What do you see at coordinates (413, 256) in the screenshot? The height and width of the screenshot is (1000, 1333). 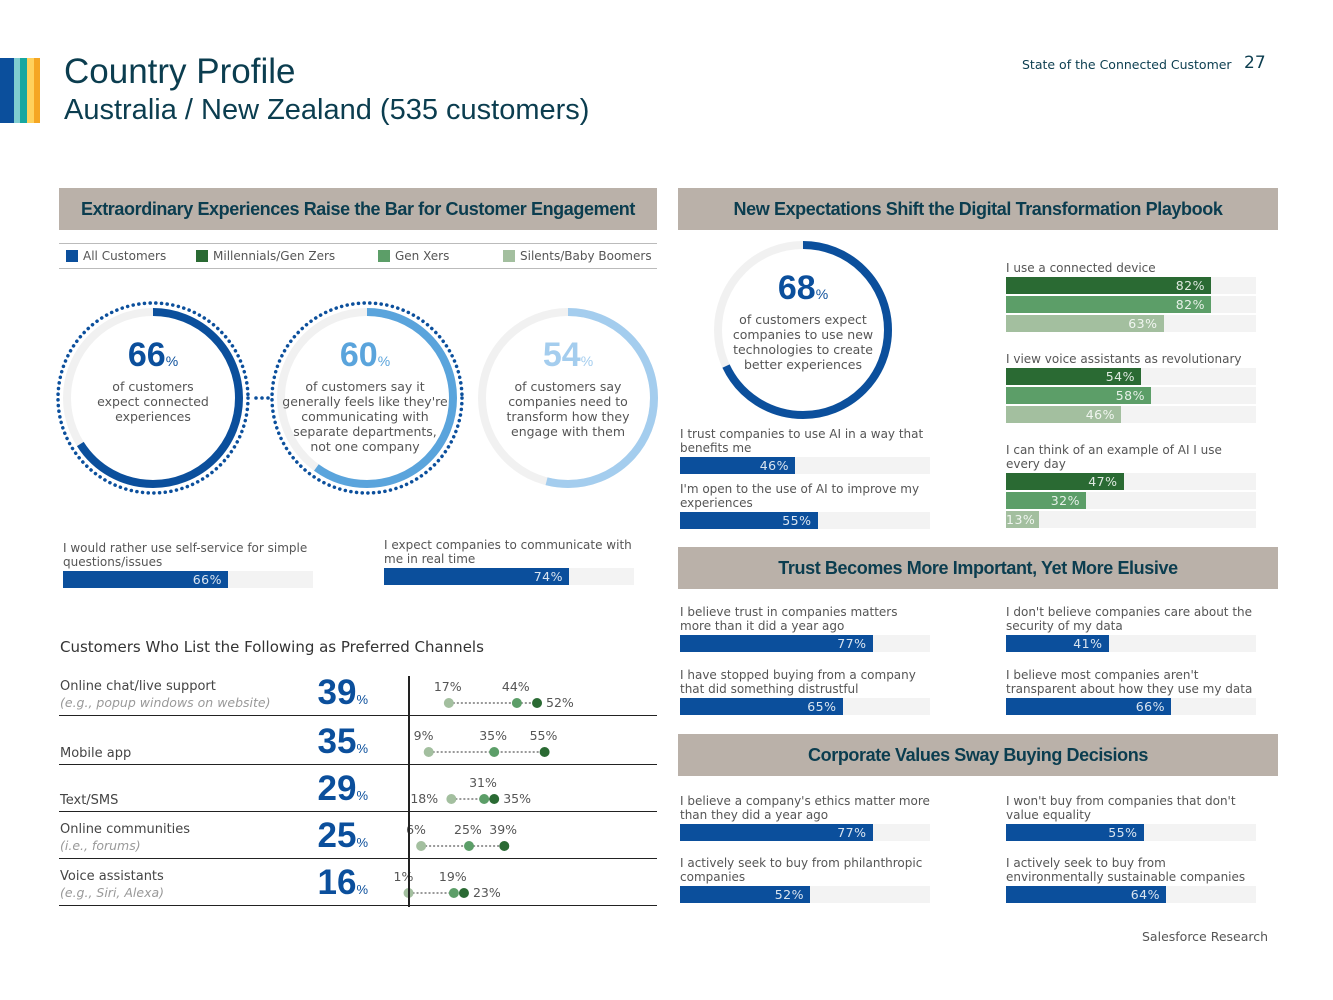 I see `legend-item: Gen Xers` at bounding box center [413, 256].